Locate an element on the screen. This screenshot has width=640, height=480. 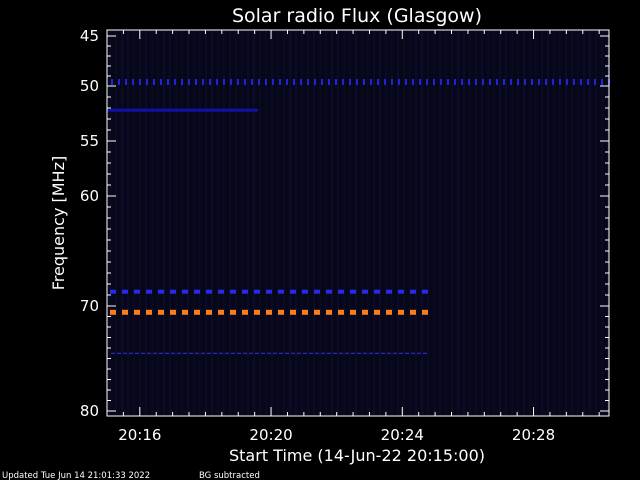
y-tick-label: 55 is located at coordinates (89, 141).